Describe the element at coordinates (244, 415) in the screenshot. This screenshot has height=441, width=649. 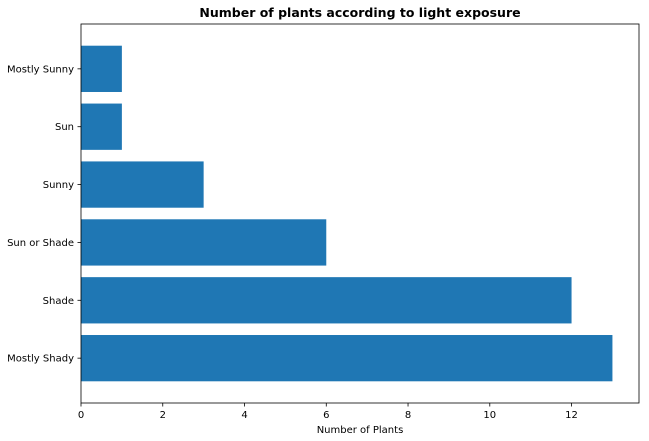
I see `x-tick-label: 4` at that location.